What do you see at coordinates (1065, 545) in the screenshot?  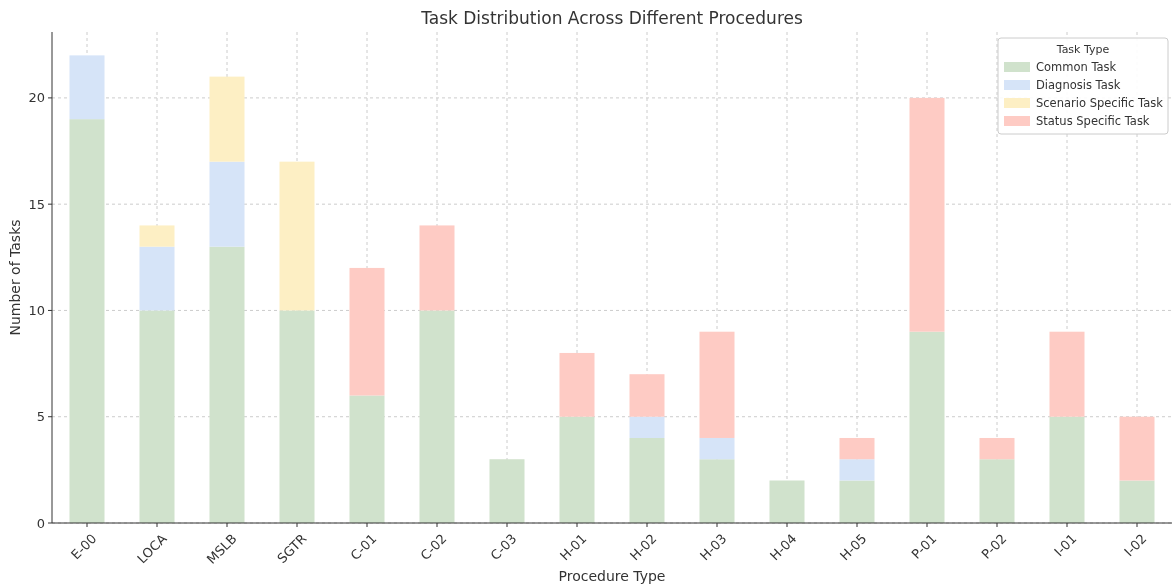 I see `x-tick-label: I-01` at bounding box center [1065, 545].